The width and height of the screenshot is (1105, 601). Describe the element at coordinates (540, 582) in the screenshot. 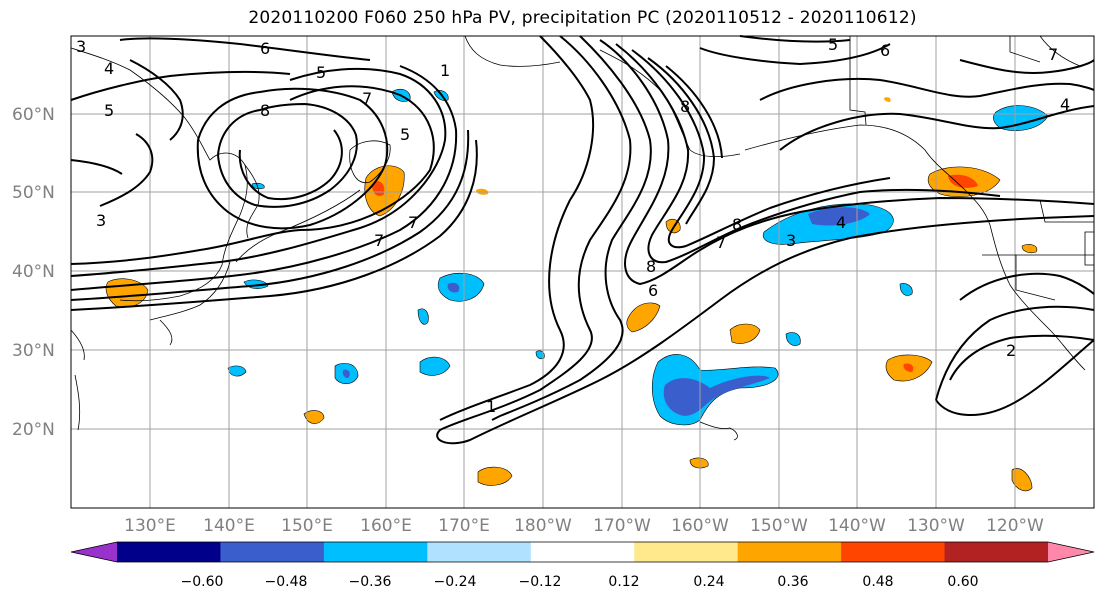

I see `colorbar-tick-label: −0.12` at that location.